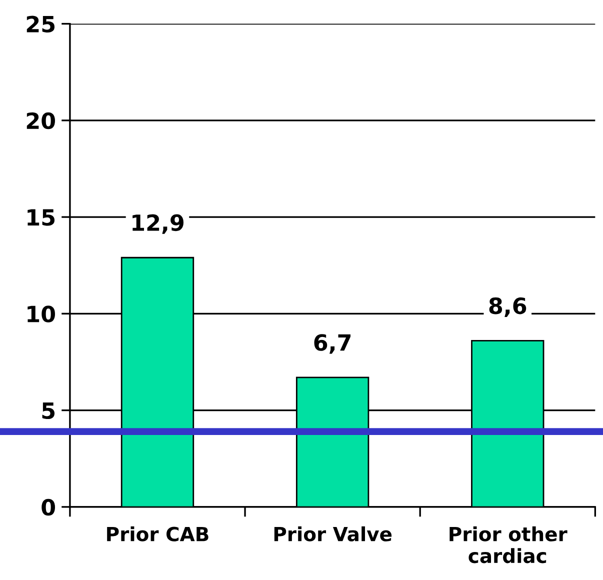  What do you see at coordinates (48, 507) in the screenshot?
I see `y-tick-label: 0` at bounding box center [48, 507].